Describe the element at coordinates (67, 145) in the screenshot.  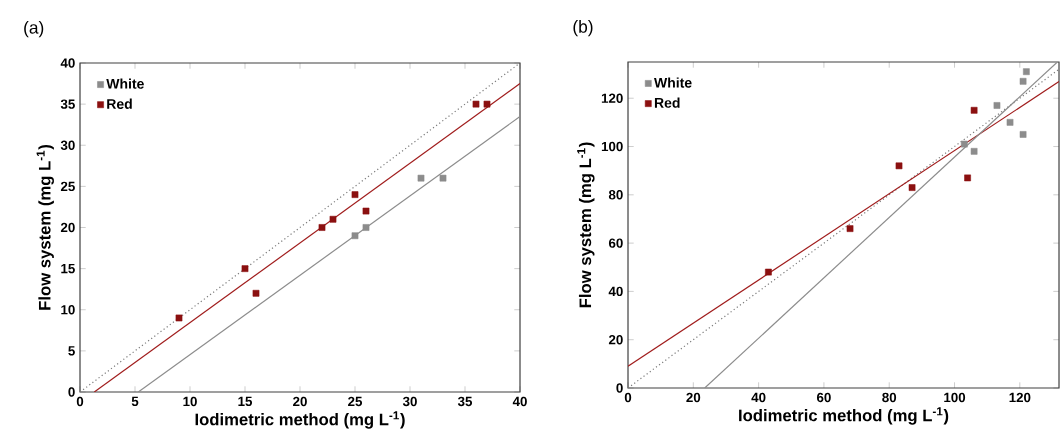
I see `y-tick-label: 30` at that location.